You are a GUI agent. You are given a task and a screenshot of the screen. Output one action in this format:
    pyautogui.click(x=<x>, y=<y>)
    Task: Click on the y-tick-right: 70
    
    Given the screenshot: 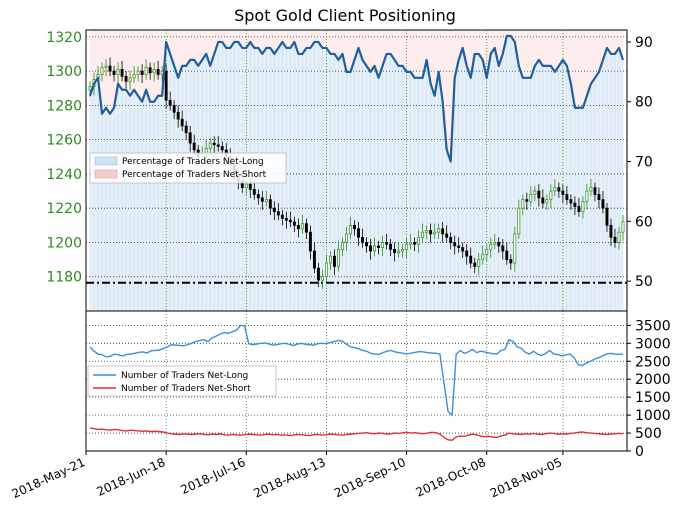 What is the action you would take?
    pyautogui.click(x=644, y=163)
    